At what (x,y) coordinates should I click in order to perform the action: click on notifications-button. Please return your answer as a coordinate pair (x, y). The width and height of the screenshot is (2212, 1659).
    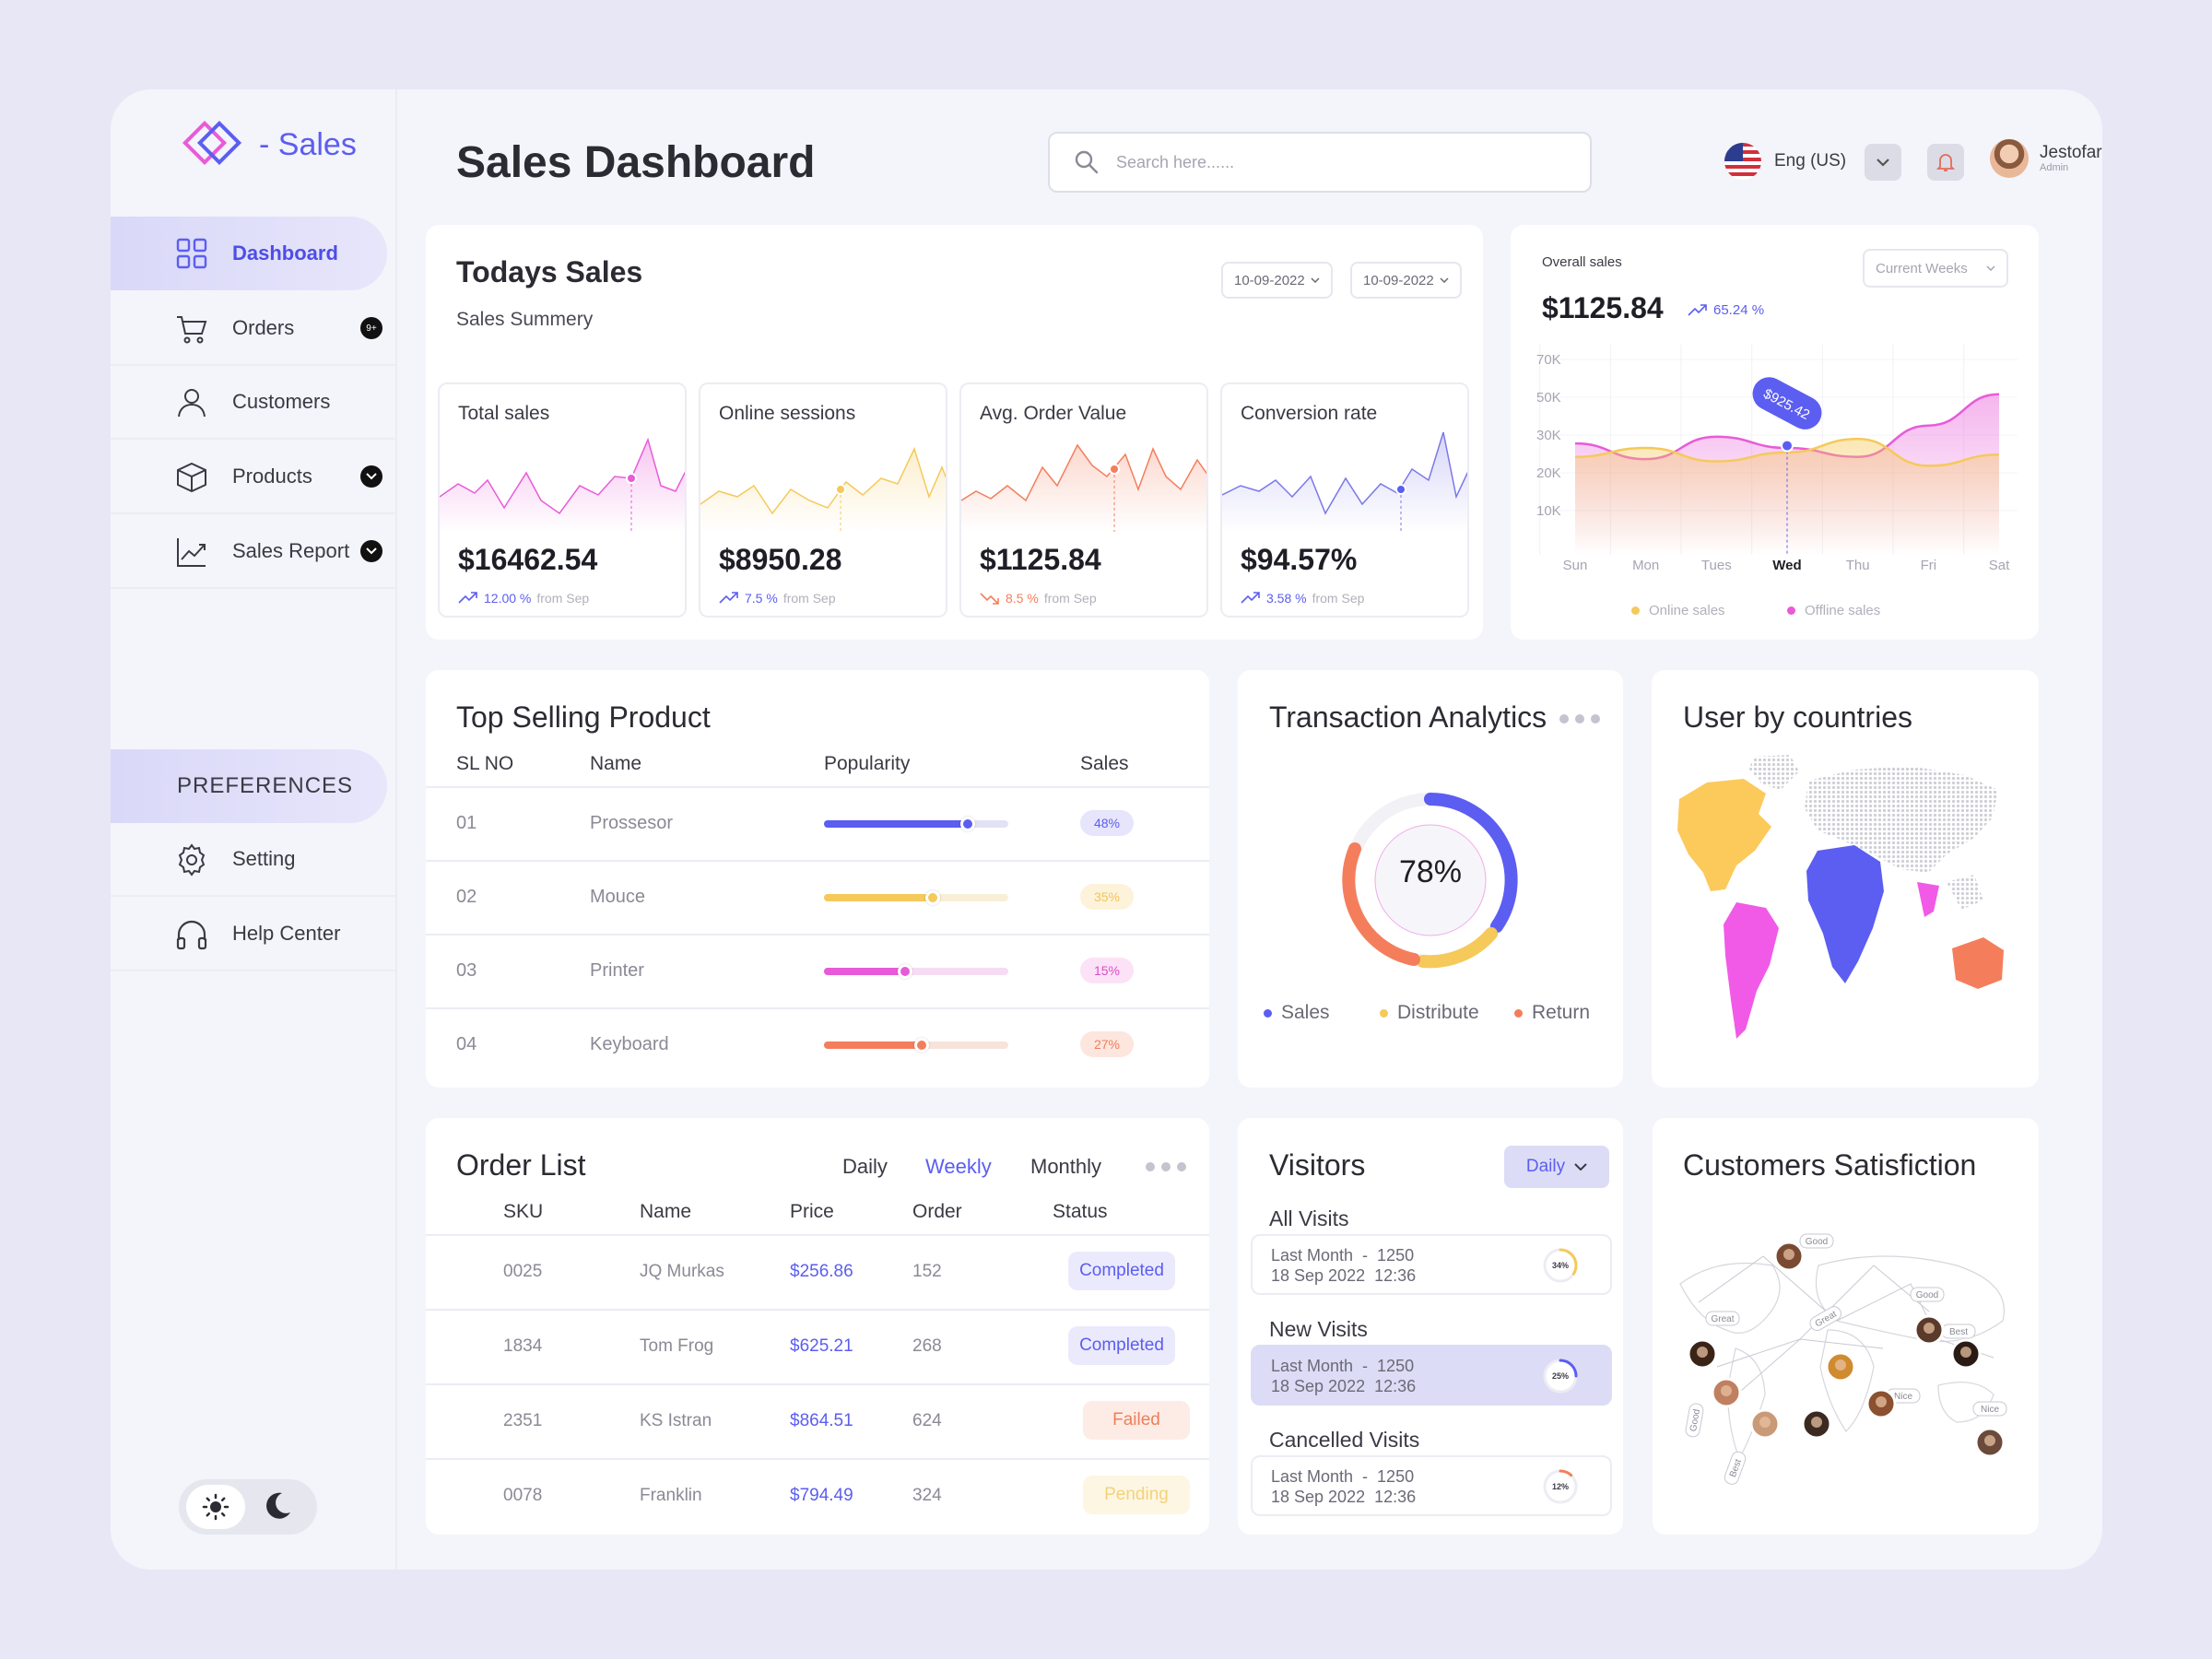
    Looking at the image, I should click on (1945, 162).